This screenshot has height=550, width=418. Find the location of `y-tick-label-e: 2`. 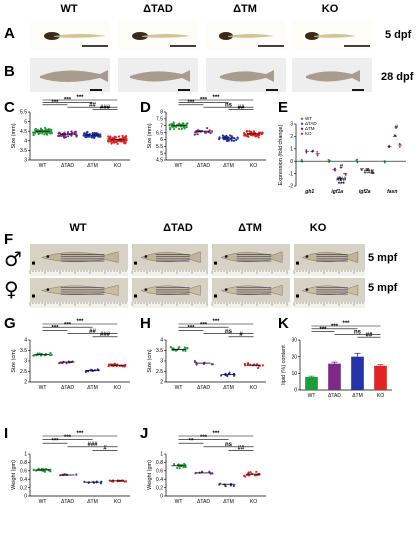

y-tick-label-e: 2 is located at coordinates (291, 137).